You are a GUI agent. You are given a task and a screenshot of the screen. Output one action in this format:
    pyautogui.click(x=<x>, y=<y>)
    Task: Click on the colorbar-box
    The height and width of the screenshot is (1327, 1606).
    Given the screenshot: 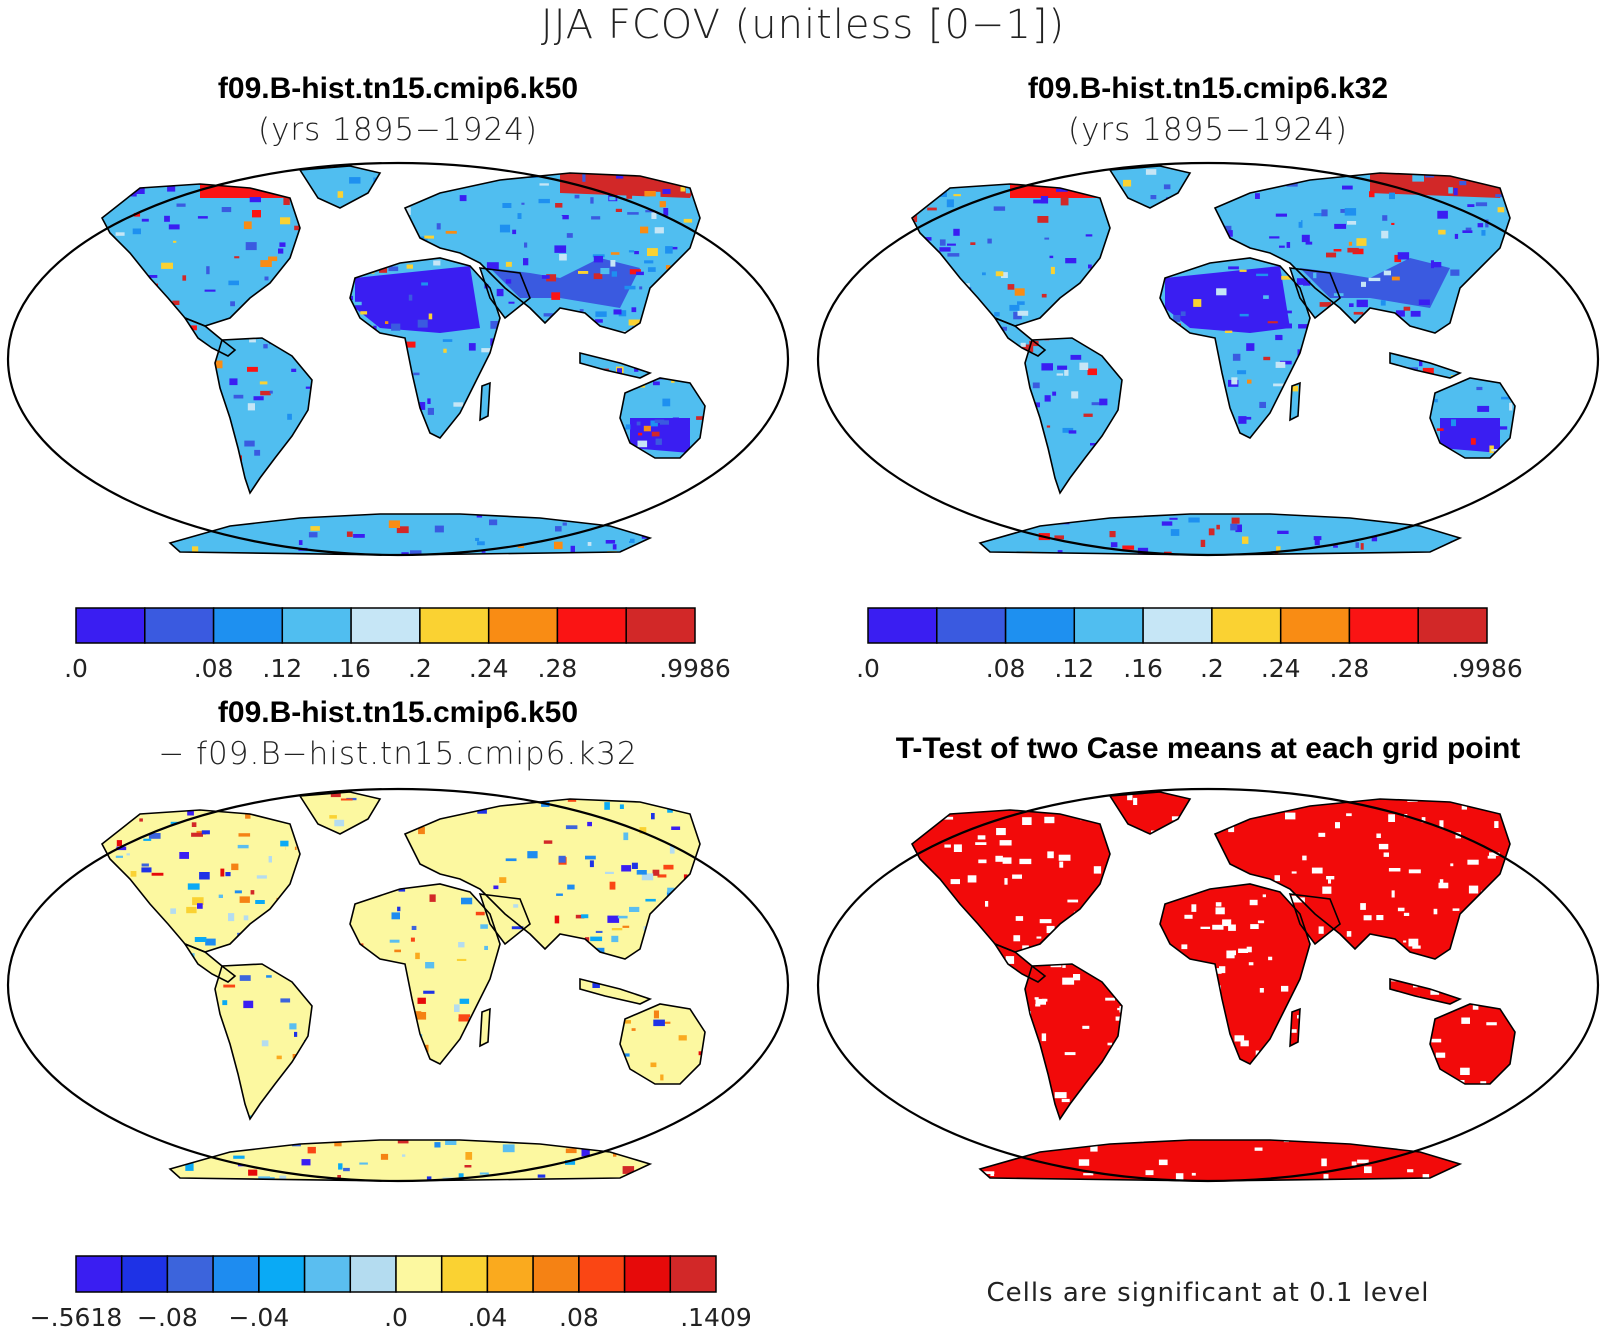 What is the action you would take?
    pyautogui.click(x=316, y=625)
    